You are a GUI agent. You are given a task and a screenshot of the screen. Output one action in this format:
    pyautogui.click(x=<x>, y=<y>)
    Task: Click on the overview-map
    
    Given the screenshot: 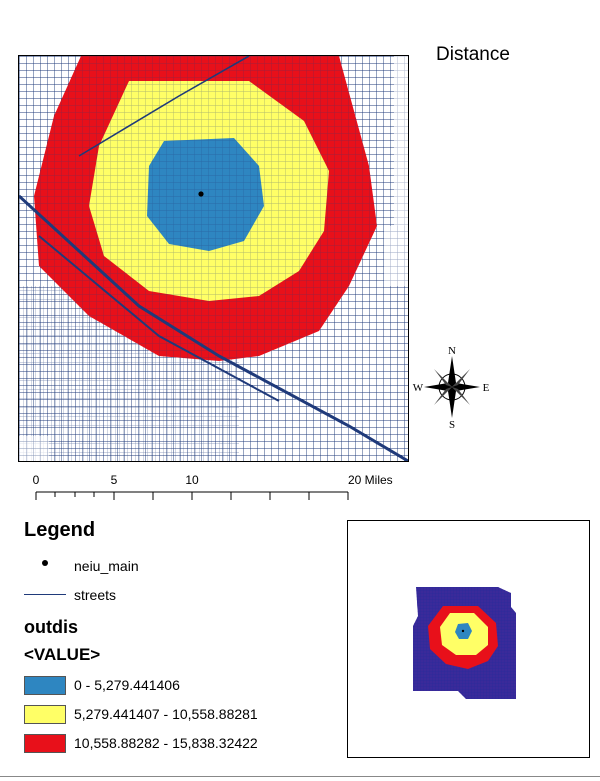 What is the action you would take?
    pyautogui.click(x=468, y=639)
    